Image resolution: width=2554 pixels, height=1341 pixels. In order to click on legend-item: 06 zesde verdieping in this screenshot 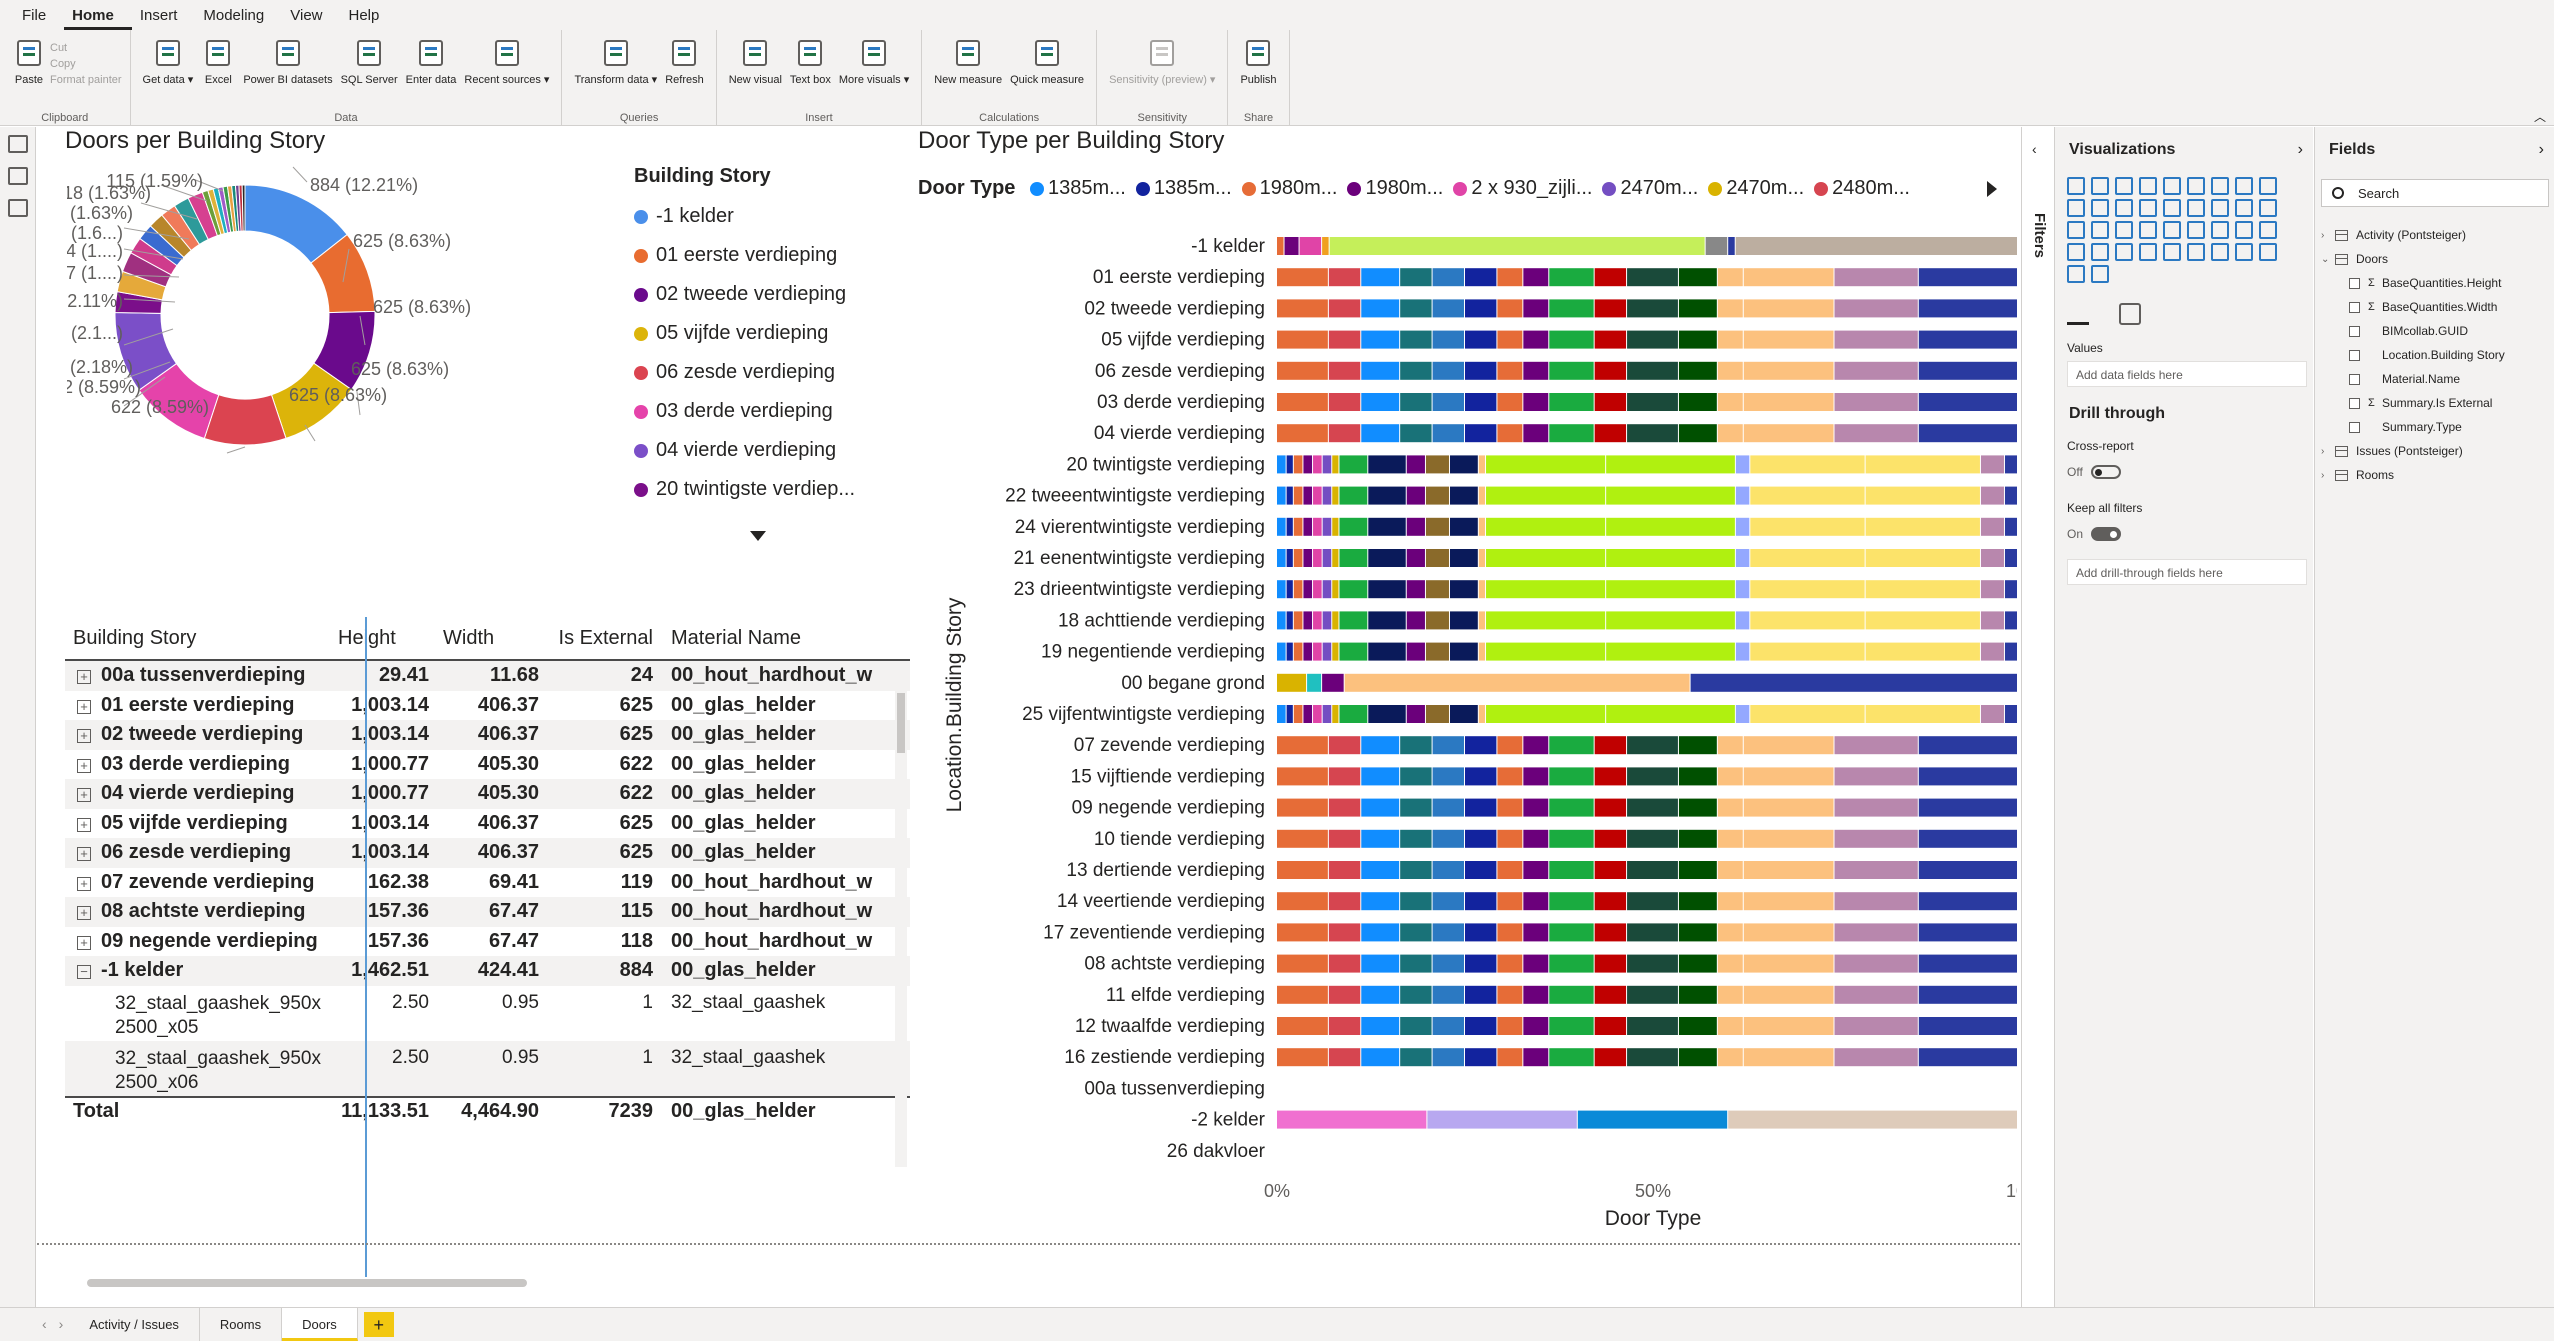, I will do `click(779, 372)`.